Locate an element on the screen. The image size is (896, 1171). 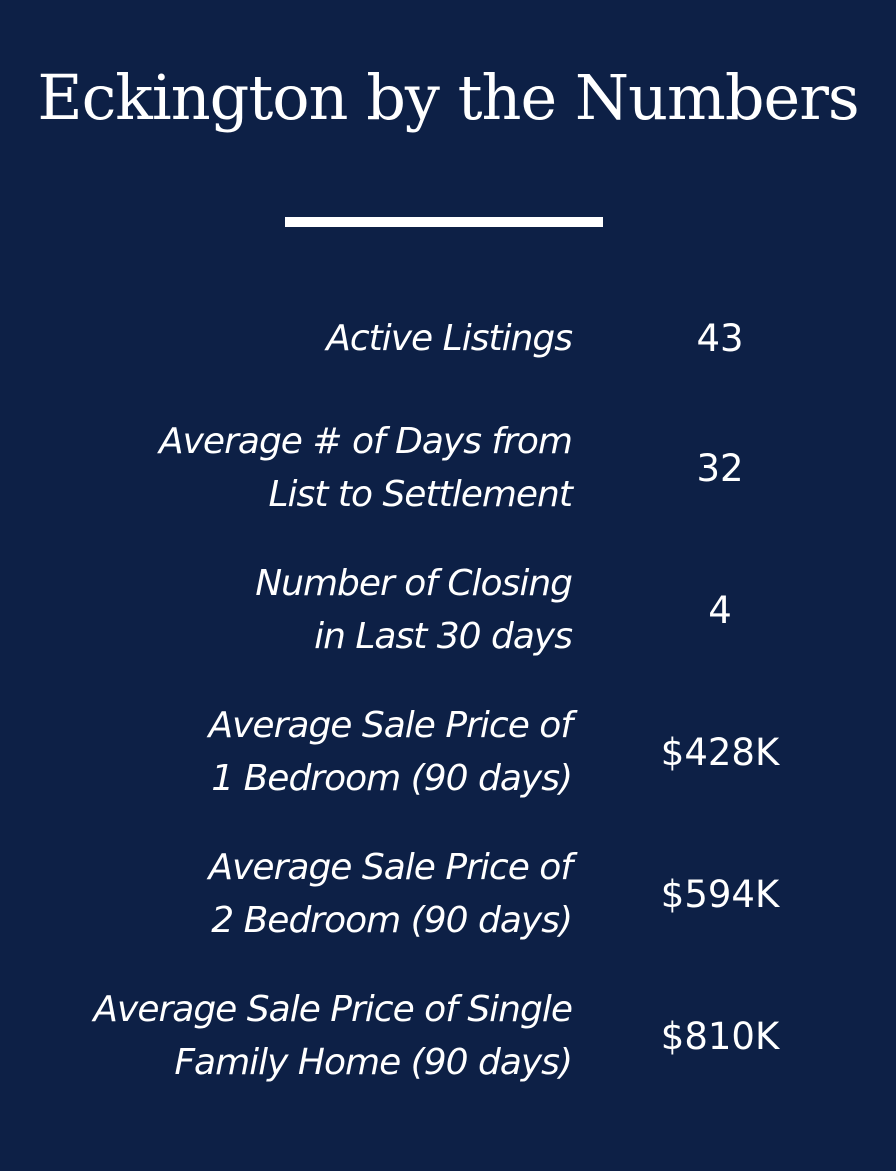
stat-label-line: Active Listings is located at coordinates (449, 338).